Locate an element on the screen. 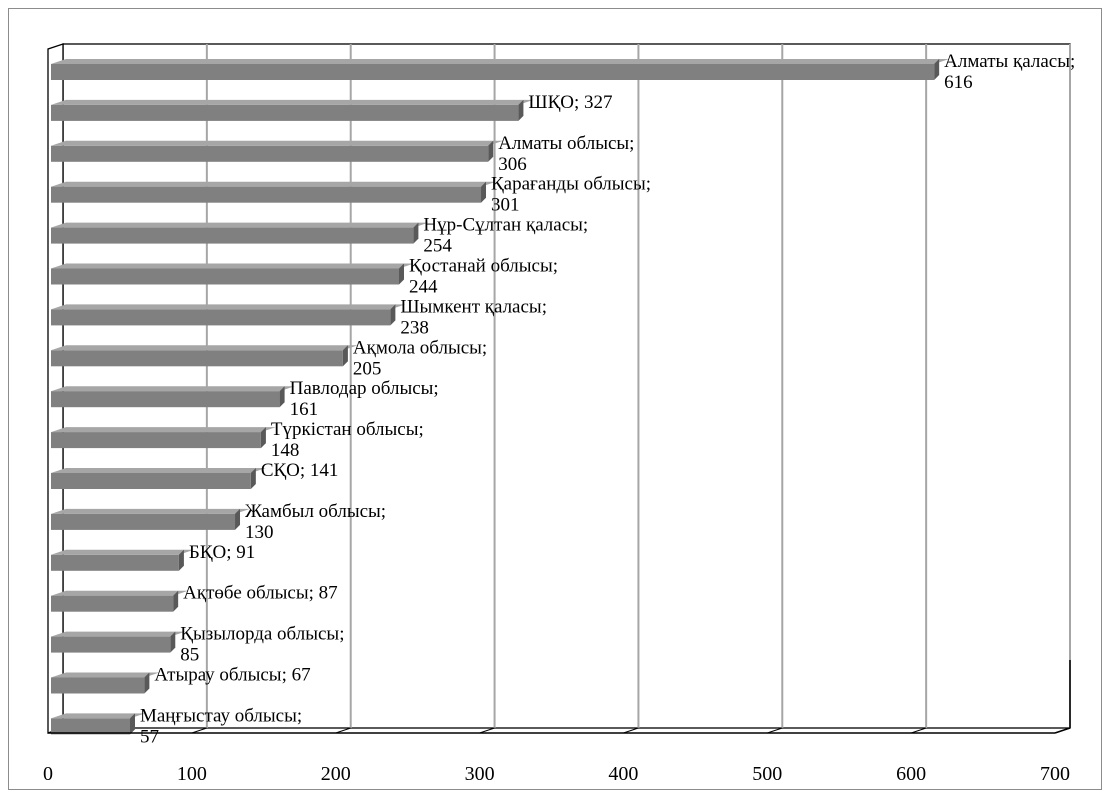  data-label: Ақмола облысы; is located at coordinates (420, 347).